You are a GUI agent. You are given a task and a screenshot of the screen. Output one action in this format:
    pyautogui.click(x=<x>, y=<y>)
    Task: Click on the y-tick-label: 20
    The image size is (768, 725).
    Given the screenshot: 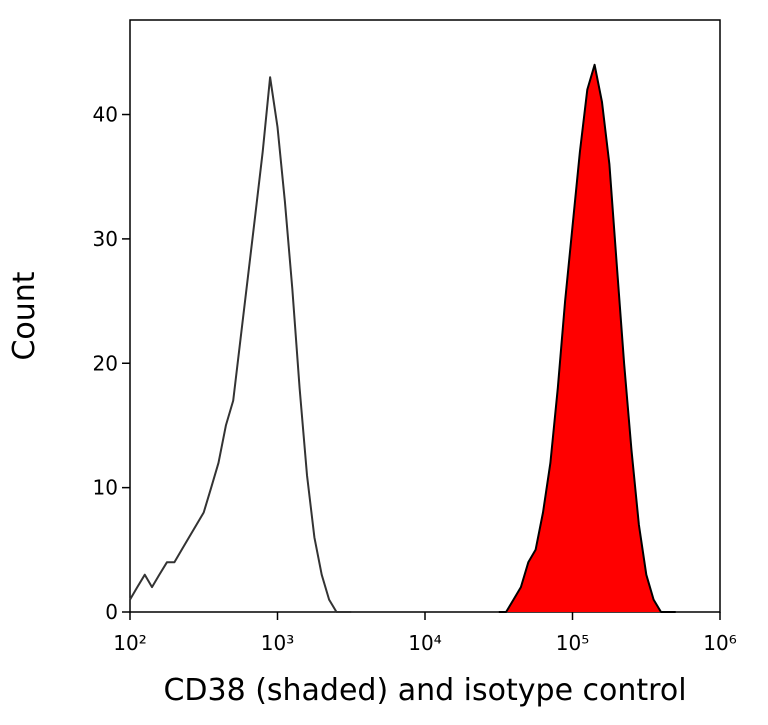 What is the action you would take?
    pyautogui.click(x=105, y=363)
    